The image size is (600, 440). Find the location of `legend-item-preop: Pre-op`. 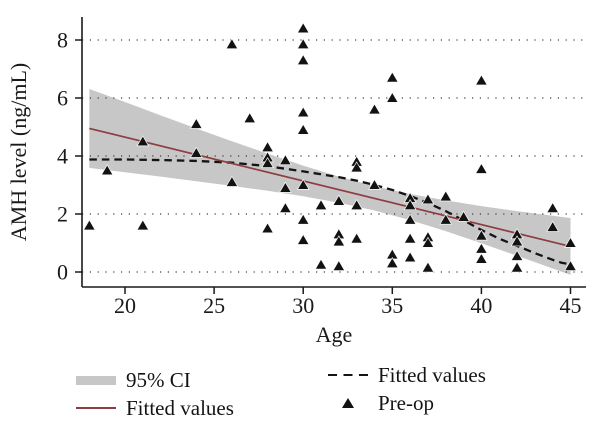

legend-item-preop: Pre-op is located at coordinates (407, 403).